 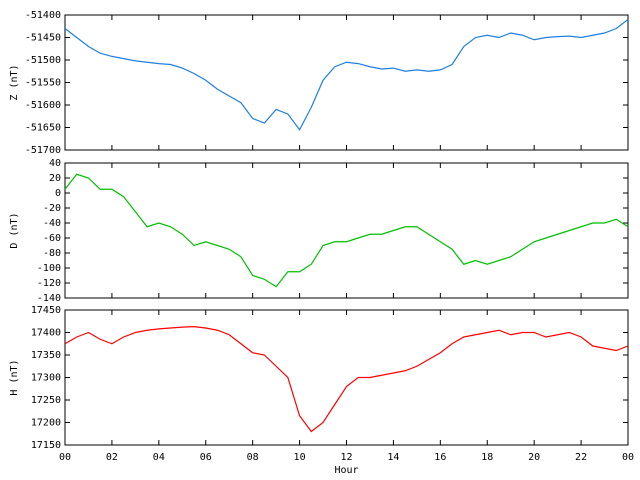 What do you see at coordinates (55, 163) in the screenshot?
I see `y-tick-label: 40` at bounding box center [55, 163].